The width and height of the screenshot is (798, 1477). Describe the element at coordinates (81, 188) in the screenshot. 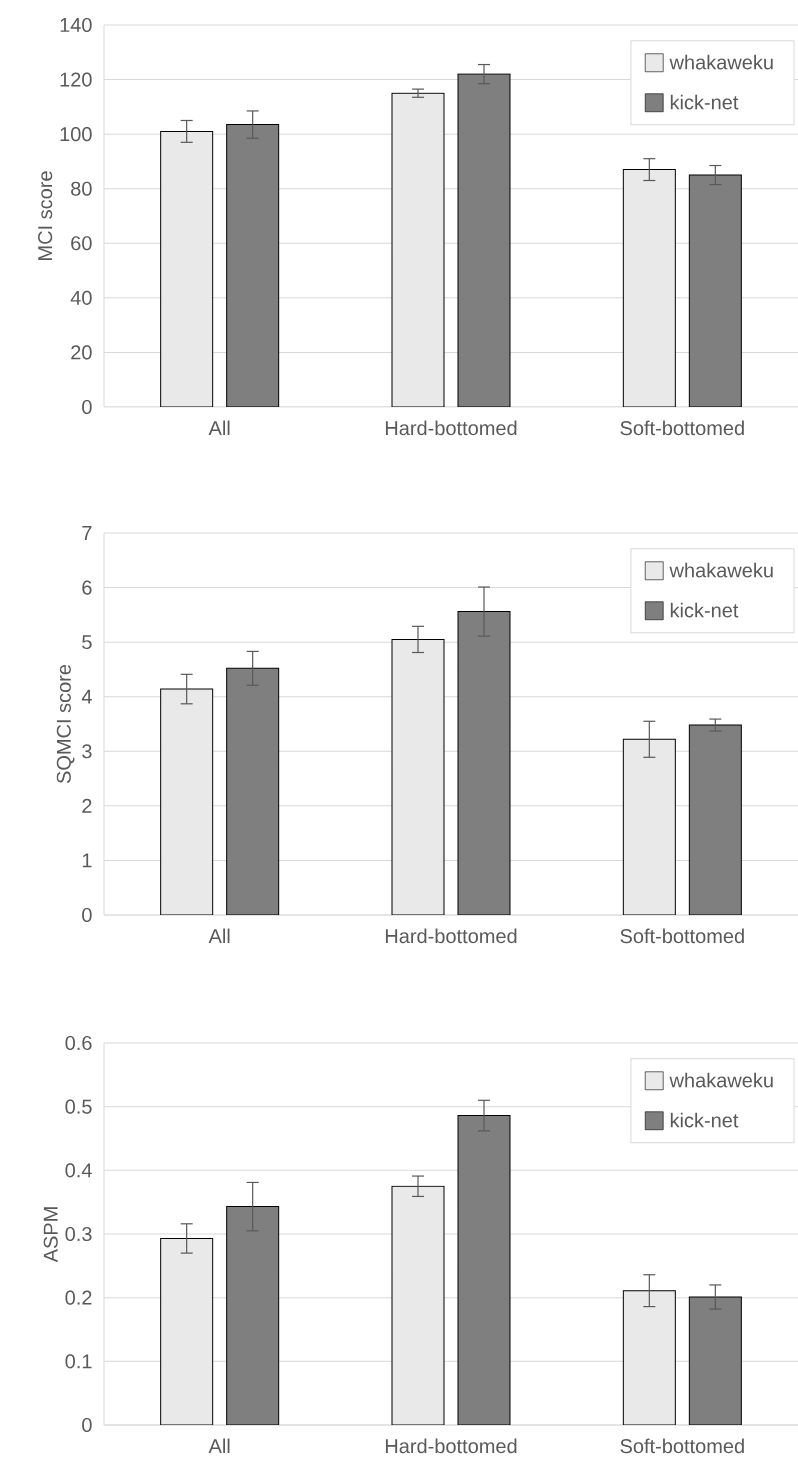

I see `y-tick-label: 80` at that location.